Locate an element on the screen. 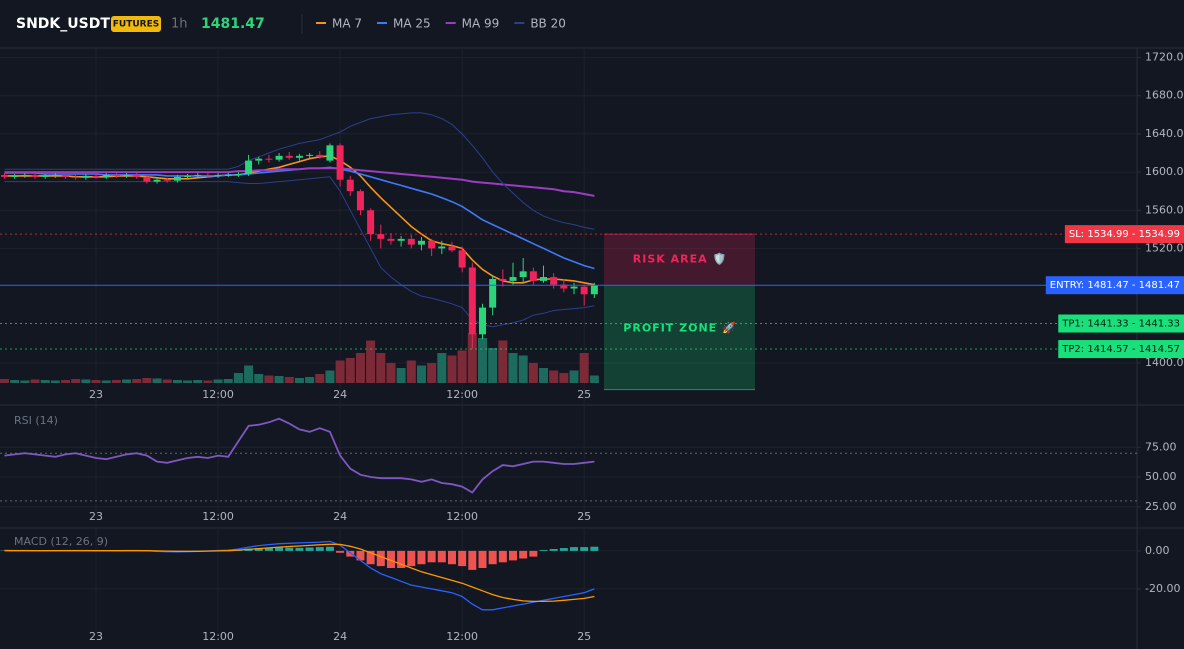 This screenshot has height=649, width=1184. badge: FUTURES is located at coordinates (136, 25).